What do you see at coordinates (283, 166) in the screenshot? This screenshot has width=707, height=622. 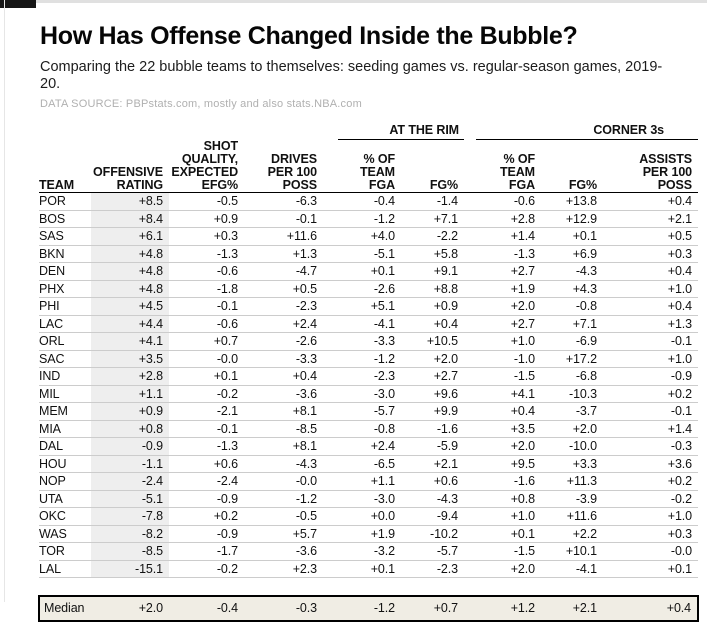 I see `col-header-drives-per-100-poss: DRIVES PER 100 POSS` at bounding box center [283, 166].